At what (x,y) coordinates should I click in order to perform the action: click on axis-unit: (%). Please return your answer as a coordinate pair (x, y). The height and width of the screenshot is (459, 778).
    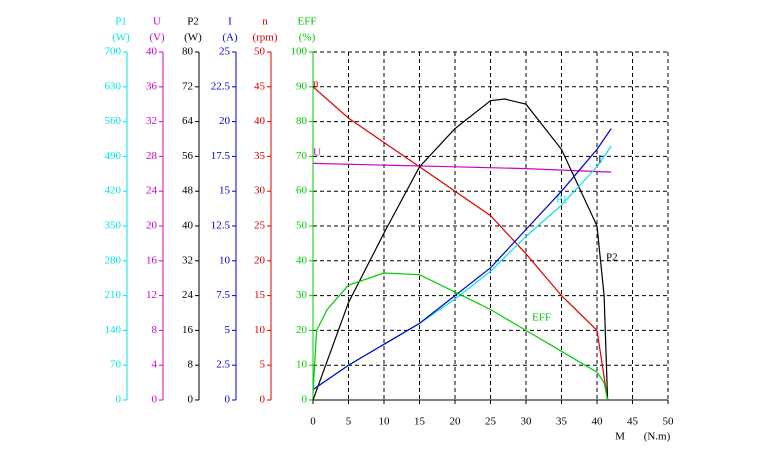
    Looking at the image, I should click on (307, 38).